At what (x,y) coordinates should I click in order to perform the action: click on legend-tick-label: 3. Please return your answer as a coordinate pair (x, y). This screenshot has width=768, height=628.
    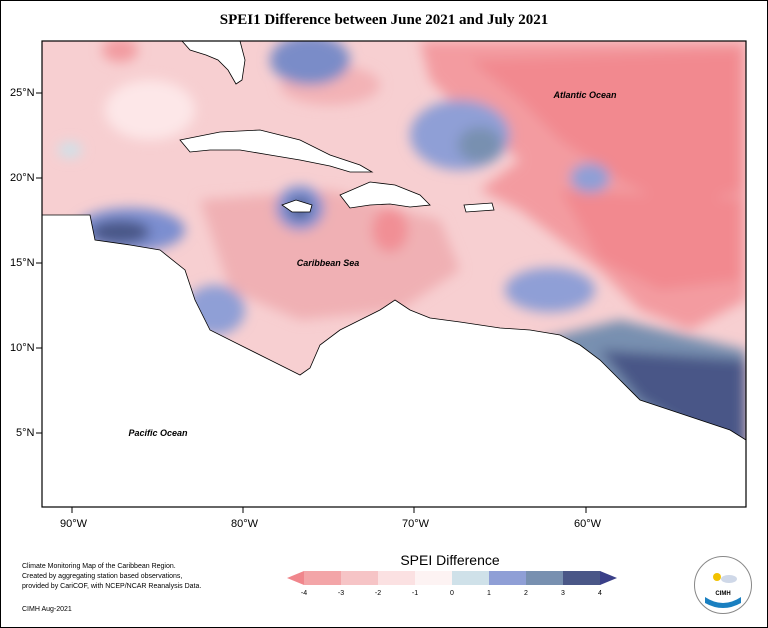
    Looking at the image, I should click on (563, 593).